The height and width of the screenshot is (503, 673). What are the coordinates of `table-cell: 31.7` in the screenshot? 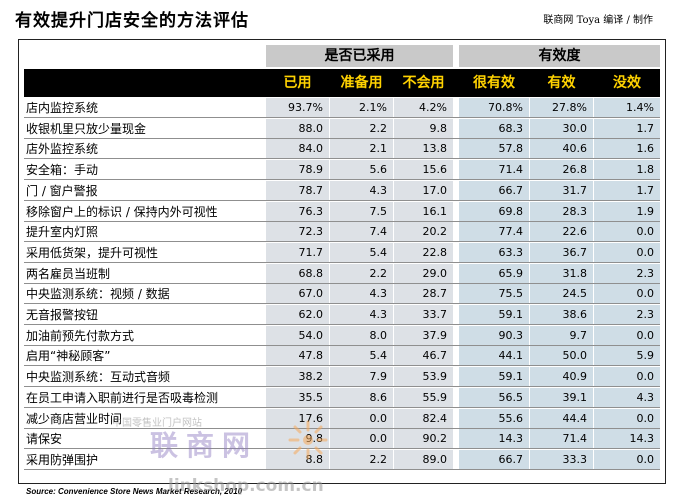 It's located at (561, 190).